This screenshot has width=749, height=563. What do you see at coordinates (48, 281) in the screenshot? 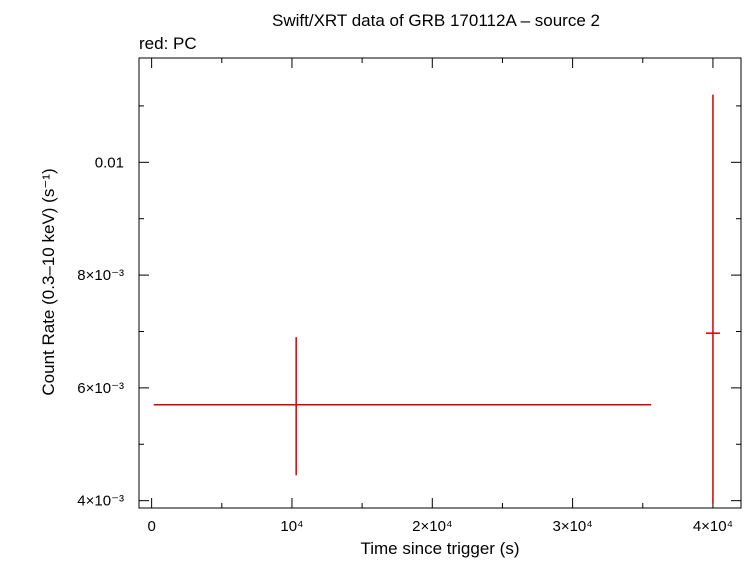
I see `y-axis-label: Count Rate (0.3–10 keV) (s⁻¹)` at bounding box center [48, 281].